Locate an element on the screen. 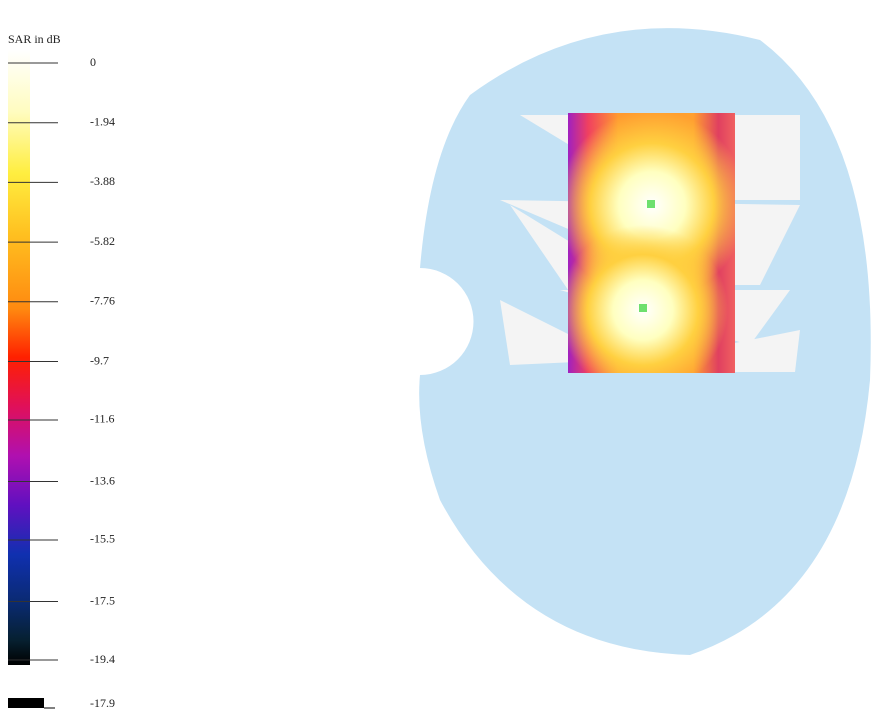 This screenshot has height=718, width=872. colorbar-title: SAR in dB is located at coordinates (34, 39).